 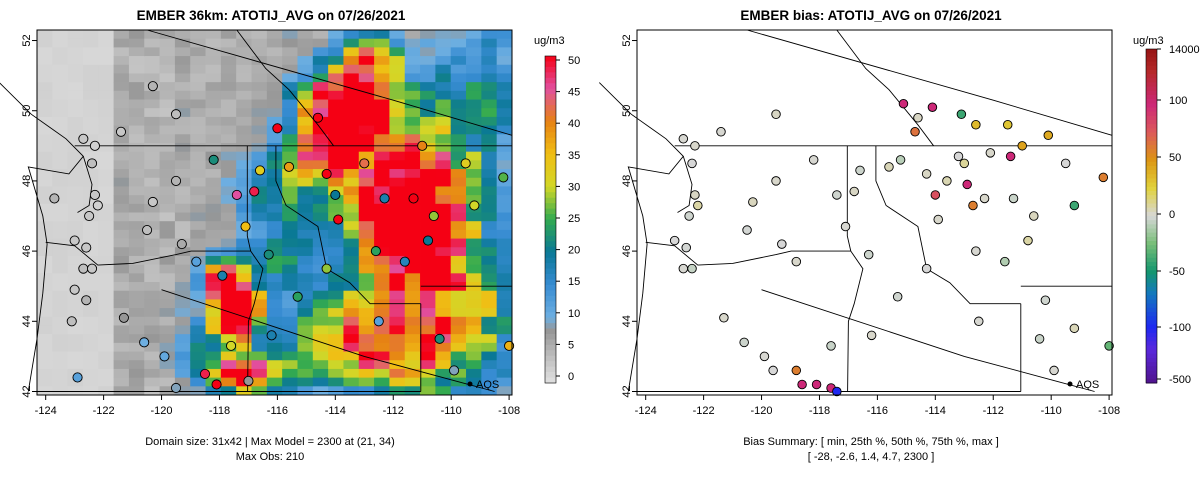 I want to click on colorbar-tick-label: 35, so click(x=574, y=156).